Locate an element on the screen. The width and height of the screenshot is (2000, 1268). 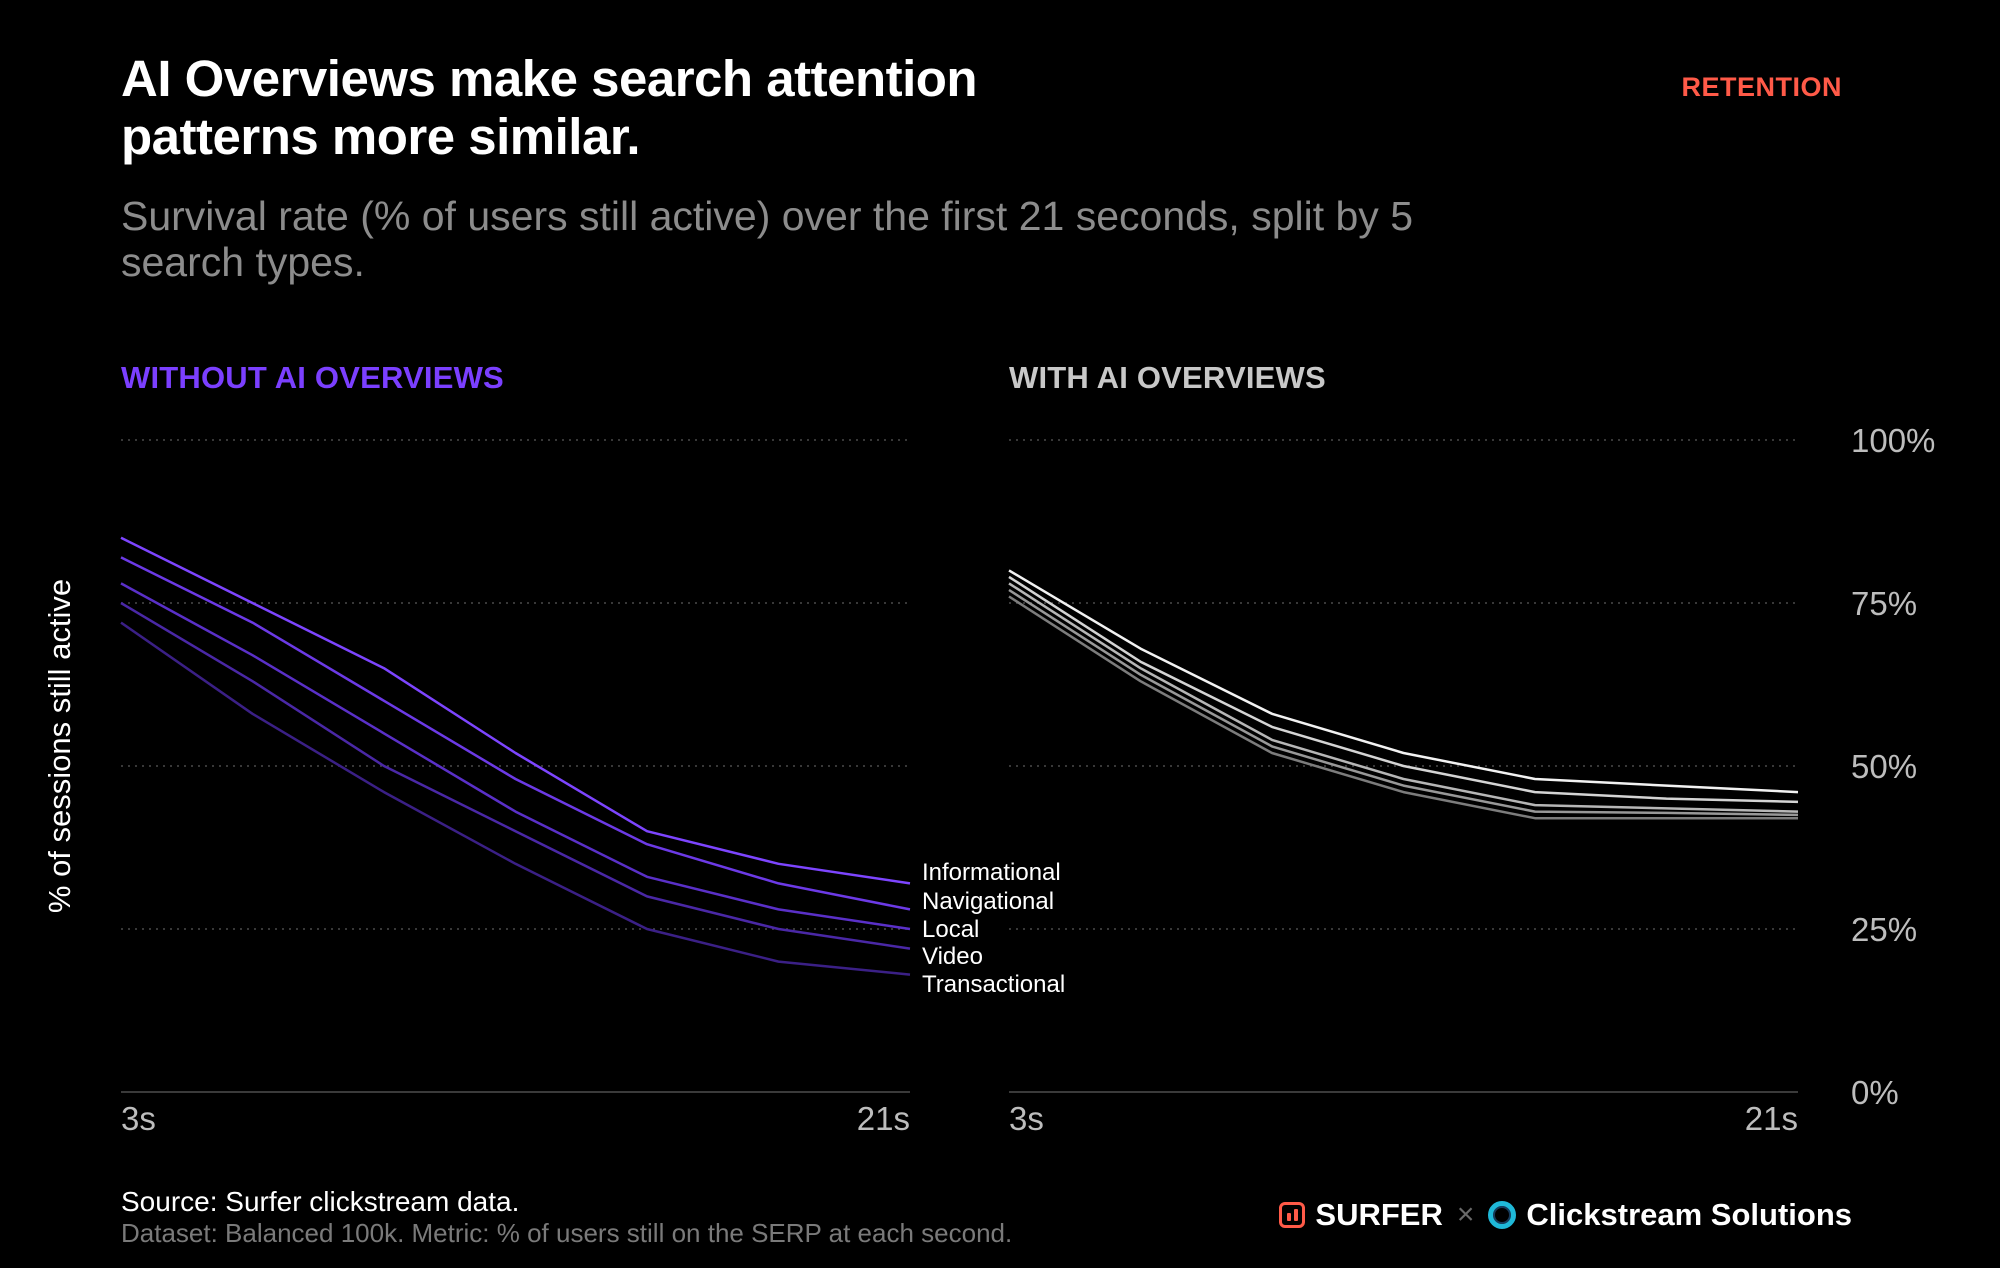
series-line-without-transactional is located at coordinates (515, 798).